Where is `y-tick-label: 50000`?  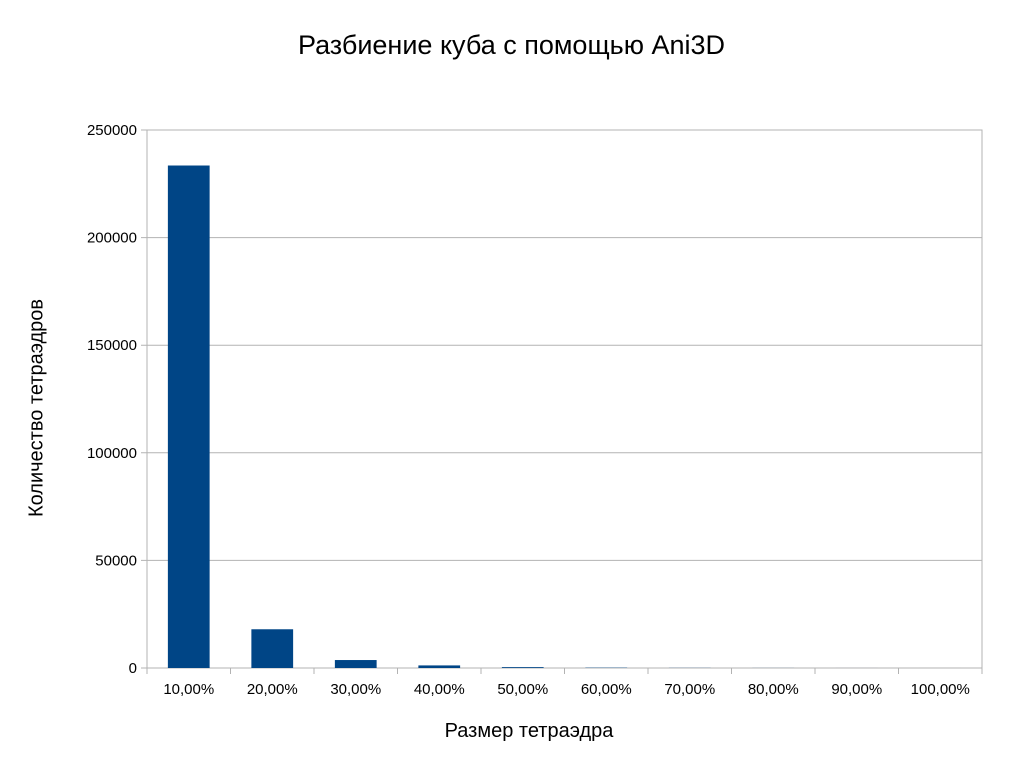 y-tick-label: 50000 is located at coordinates (116, 560).